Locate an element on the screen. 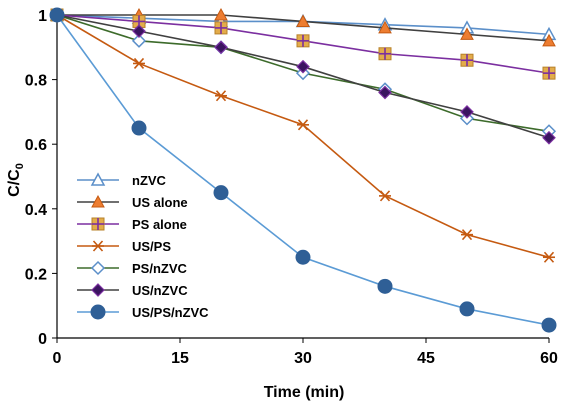  x-tick-label: 60 is located at coordinates (549, 358).